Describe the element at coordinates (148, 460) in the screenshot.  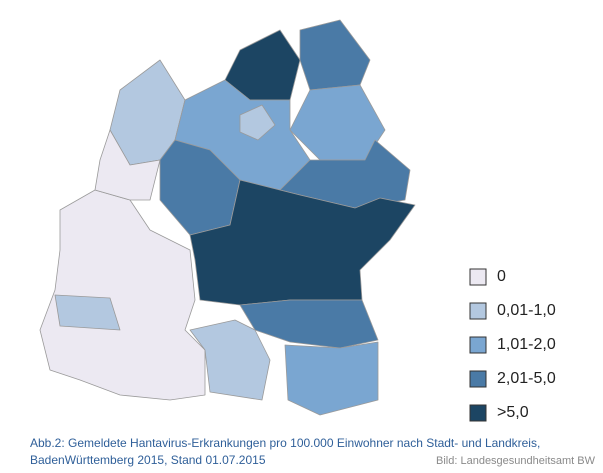
I see `caption-line: BadenWürttemberg 2015, Stand 01.07.2015` at that location.